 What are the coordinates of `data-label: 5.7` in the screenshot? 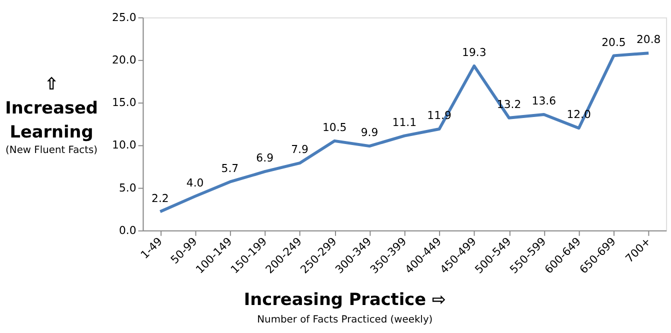 It's located at (230, 168).